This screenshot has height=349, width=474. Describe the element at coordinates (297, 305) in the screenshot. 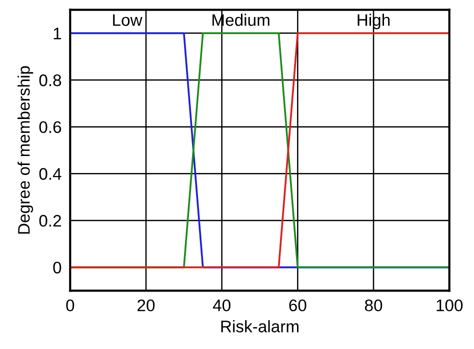

I see `x-tick-label: 60` at that location.